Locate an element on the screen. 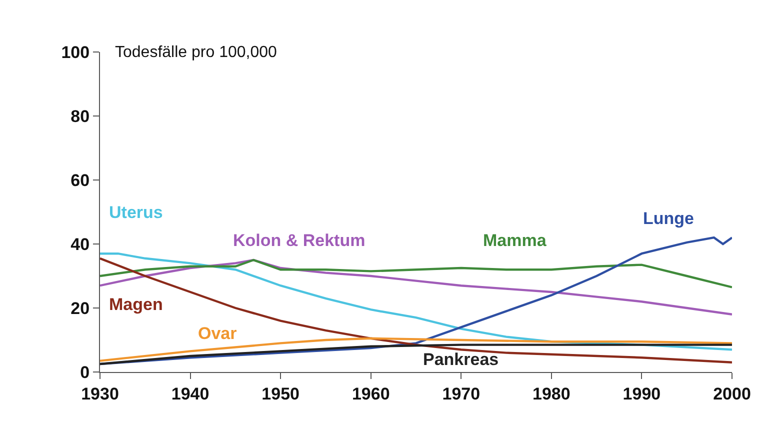 Image resolution: width=774 pixels, height=444 pixels. series-label: Lunge is located at coordinates (668, 218).